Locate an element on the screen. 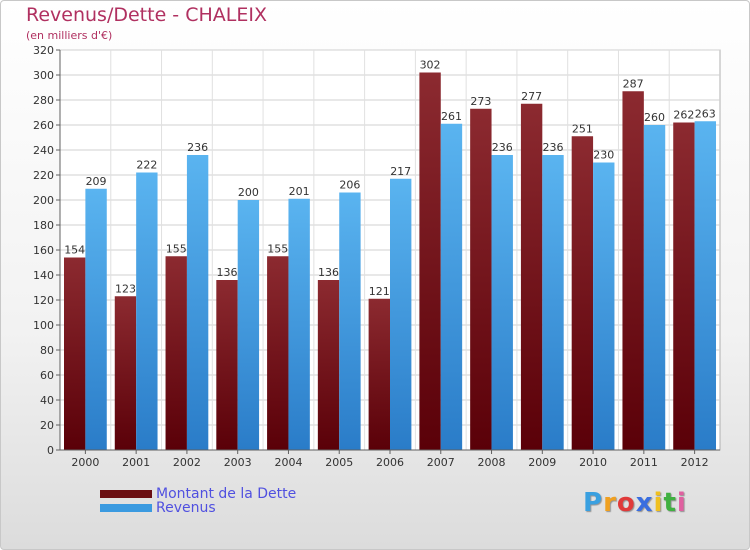 The image size is (750, 550). y-tick-label: 20 is located at coordinates (47, 425).